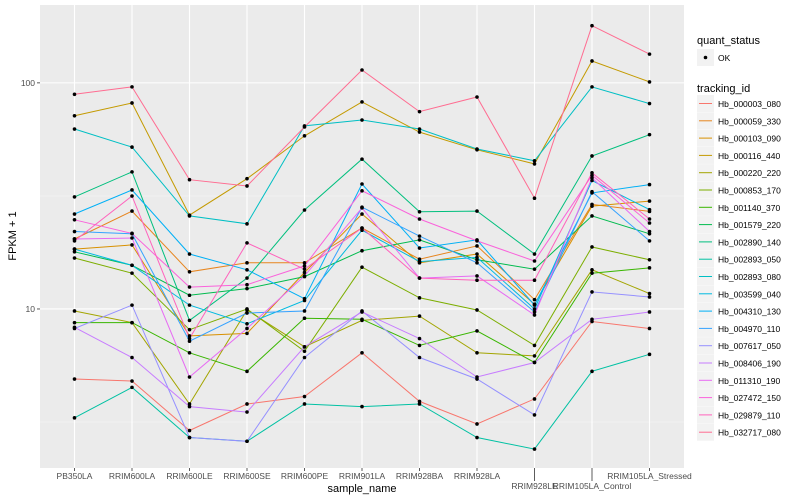 The width and height of the screenshot is (800, 500). What do you see at coordinates (749, 225) in the screenshot?
I see `legend-label-Hb_001579_220: Hb_001579_220` at bounding box center [749, 225].